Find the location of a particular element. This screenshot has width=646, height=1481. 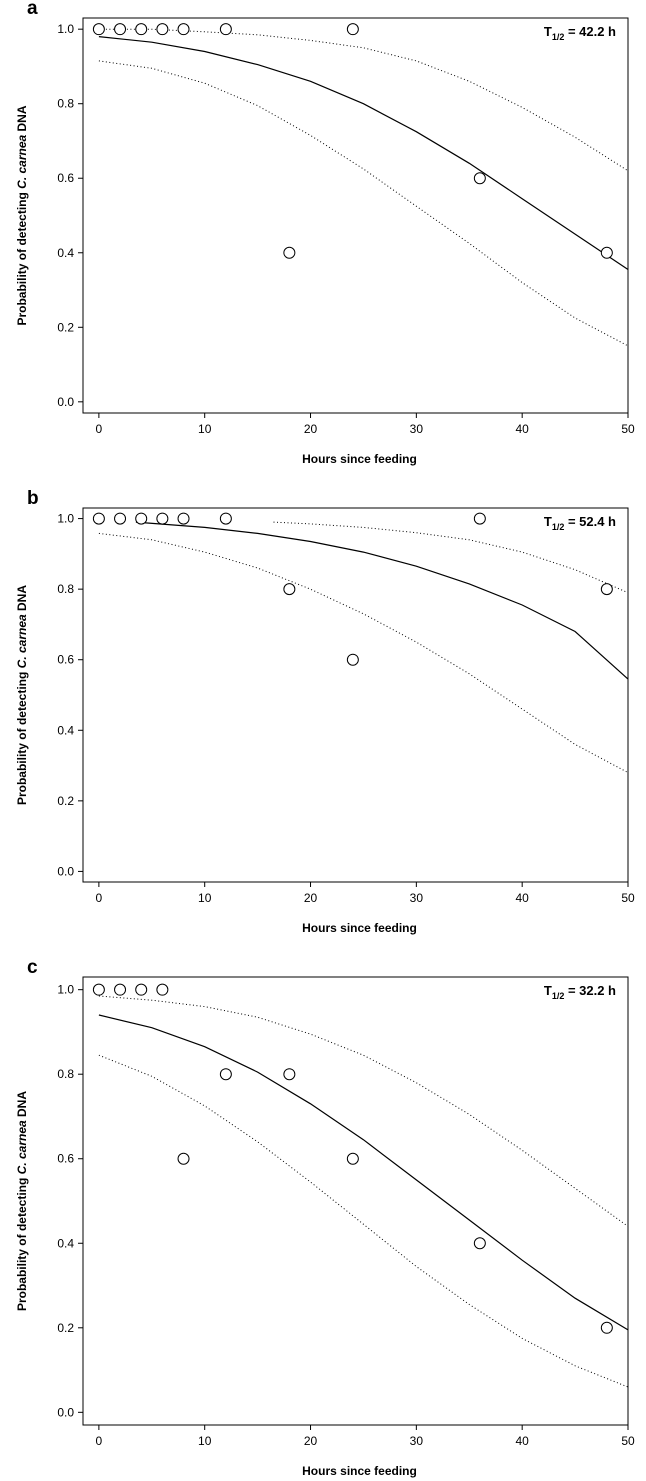

ci-lower-line is located at coordinates (363, 653).